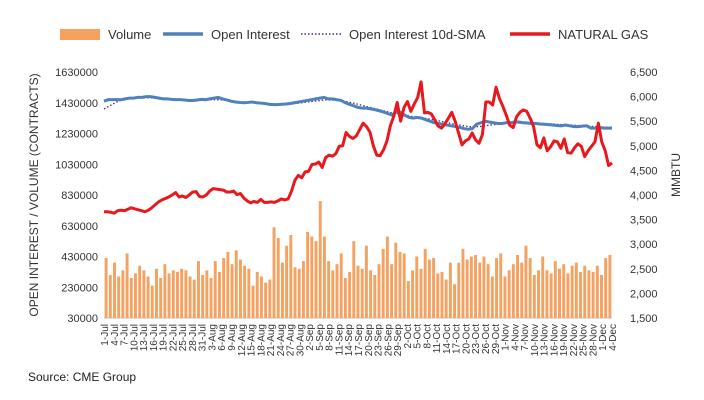 The width and height of the screenshot is (704, 400). Describe the element at coordinates (222, 337) in the screenshot. I see `x-tick-label: 6-Aug` at that location.